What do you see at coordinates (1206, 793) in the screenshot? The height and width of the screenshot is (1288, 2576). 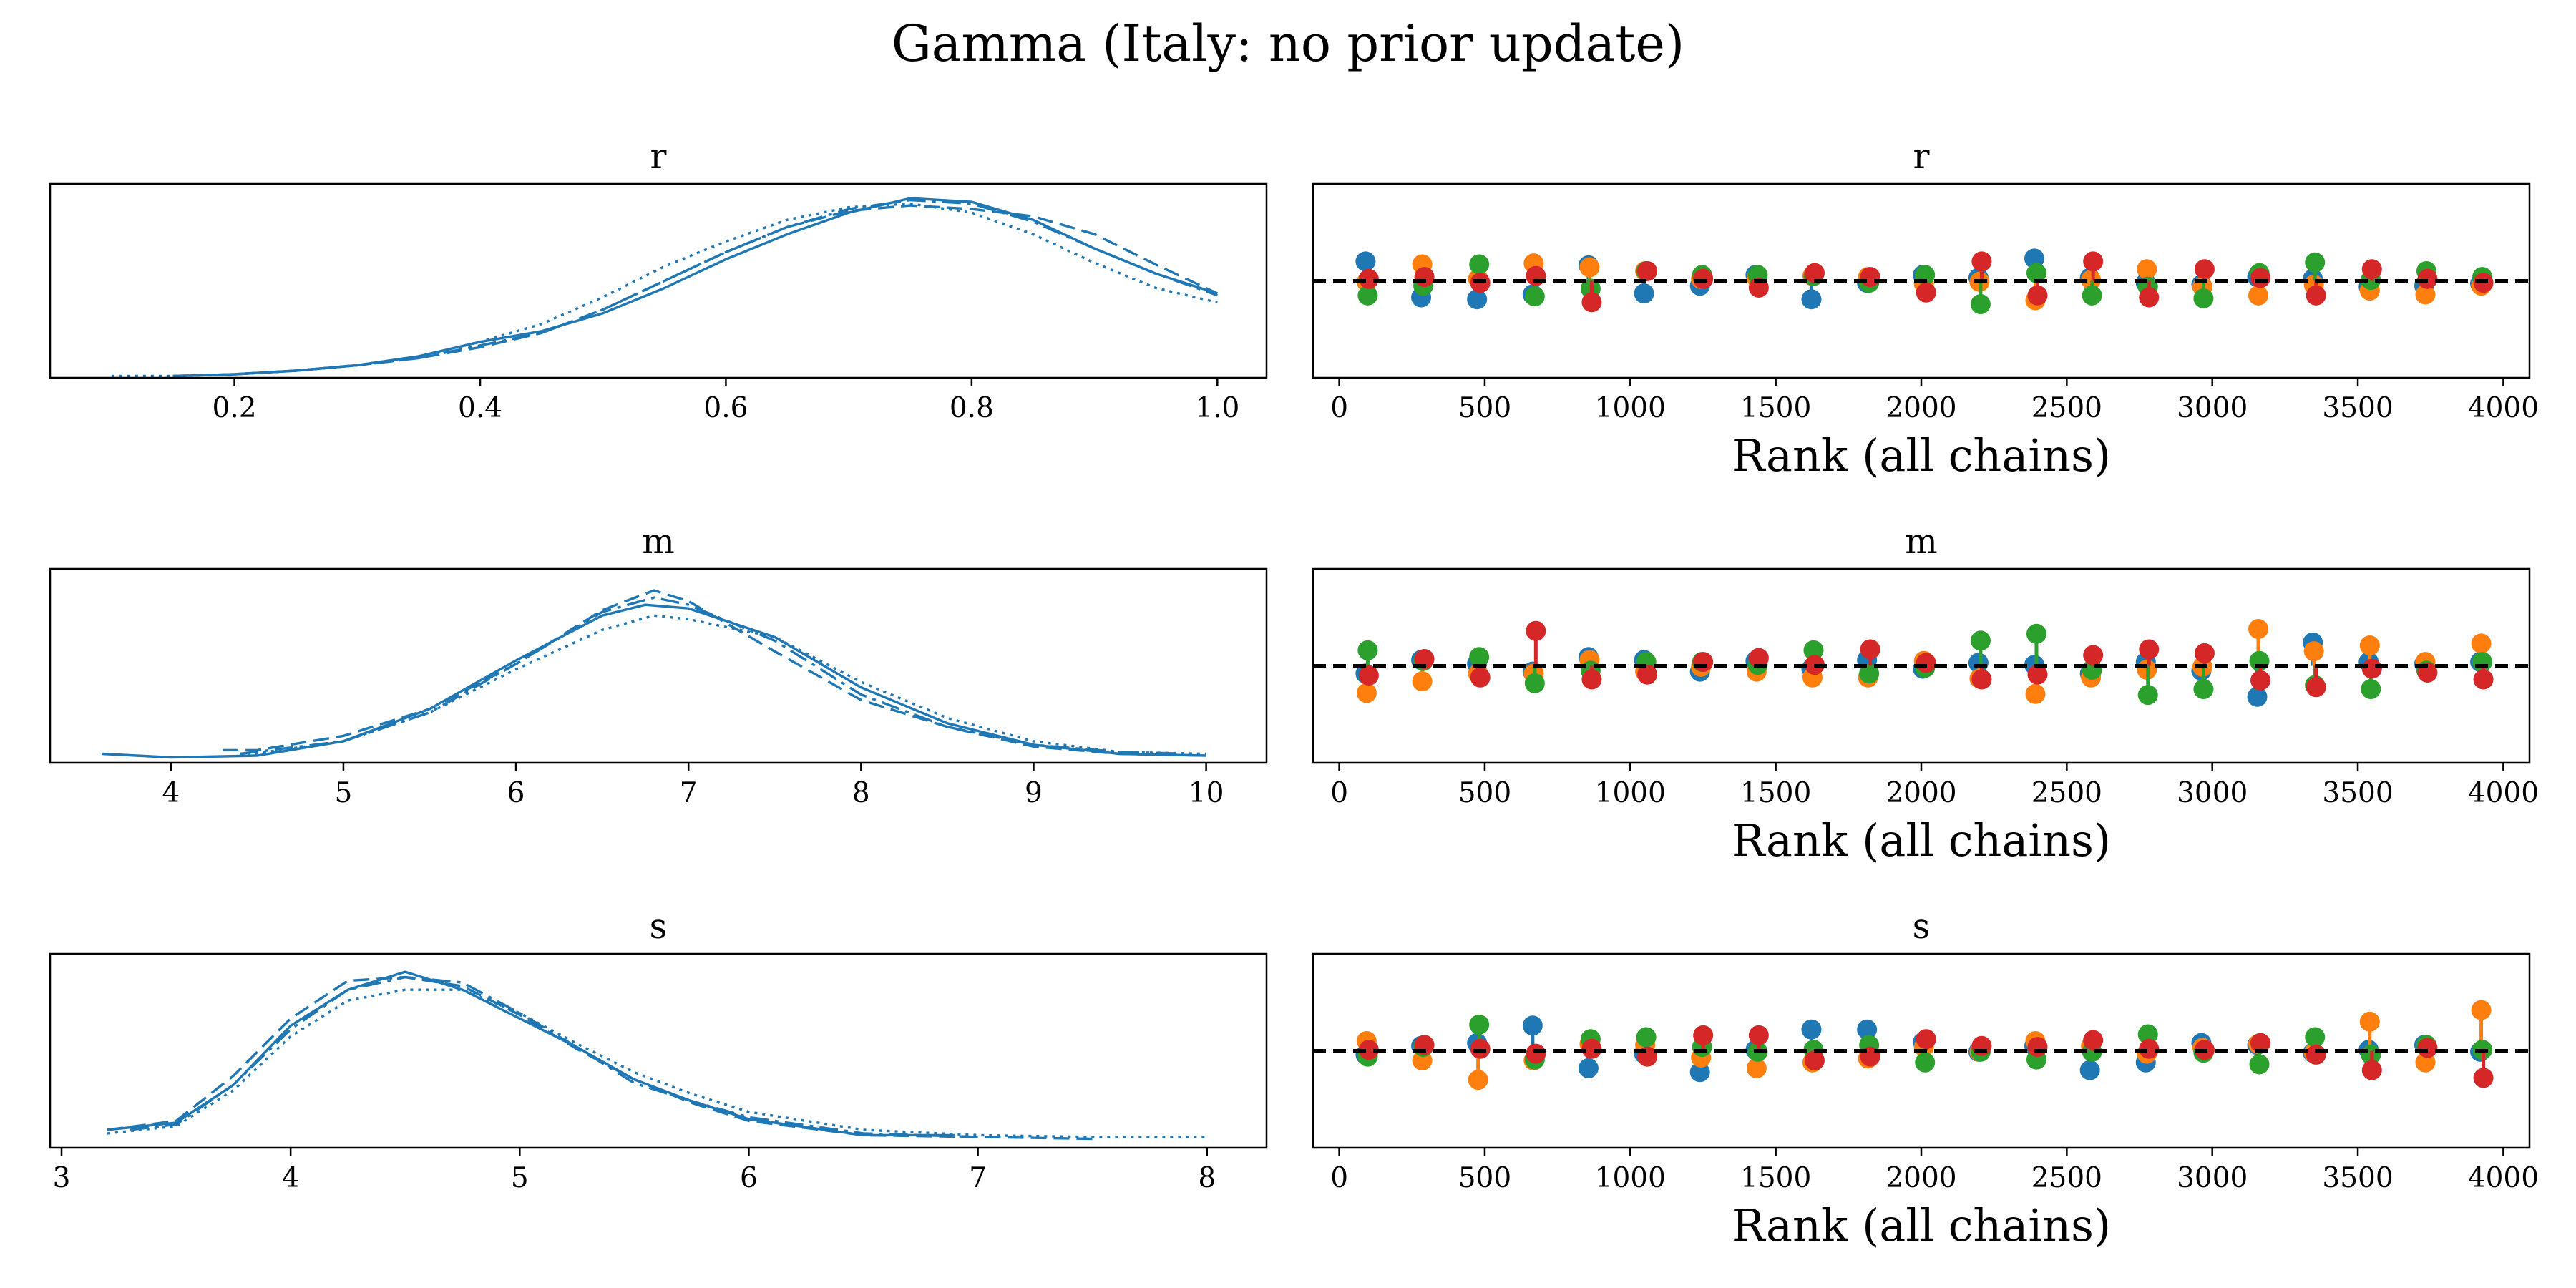 I see `kde-m-xtick-label: 10` at bounding box center [1206, 793].